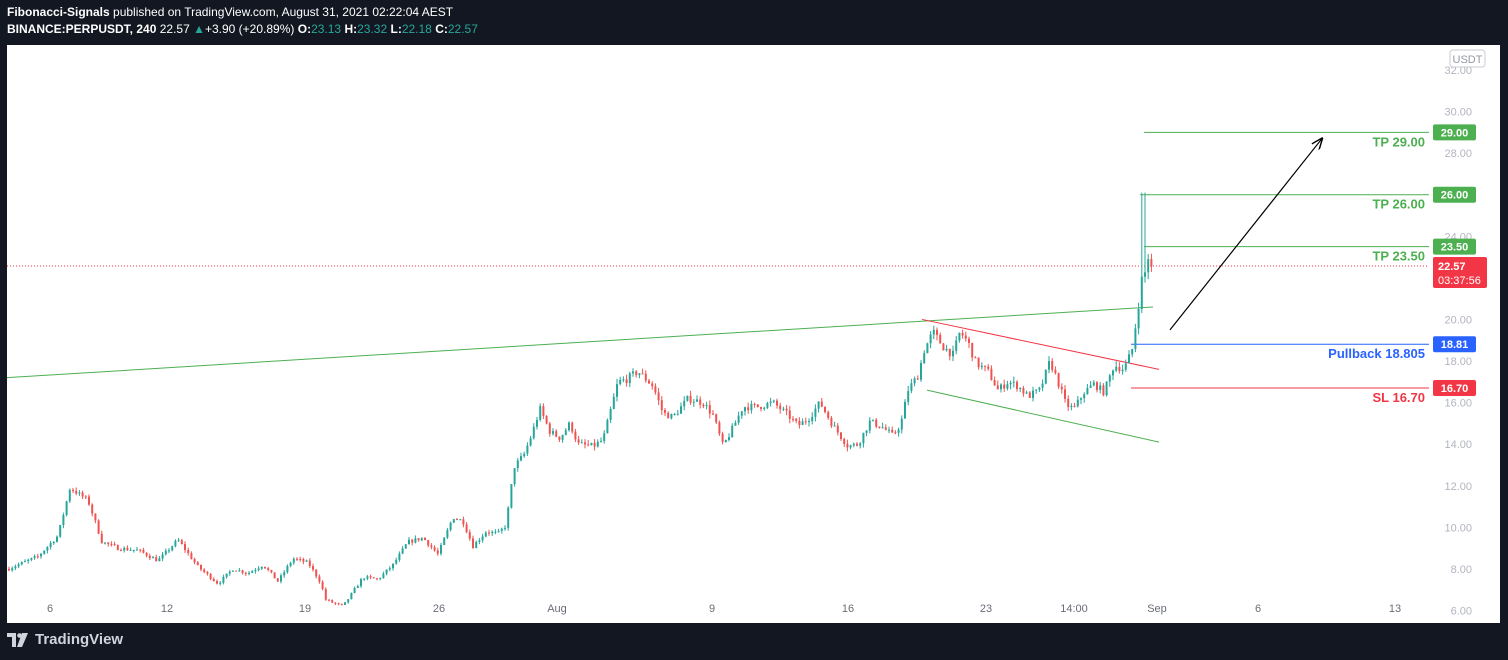  I want to click on author-name: Fibonacci-Signals, so click(58, 12).